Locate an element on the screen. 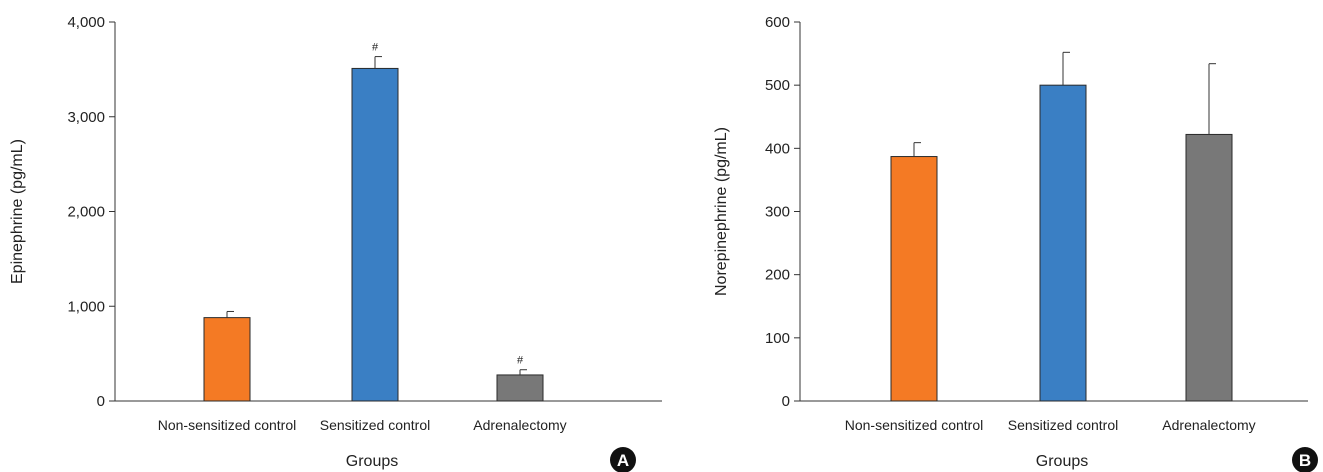  panel-letter: A is located at coordinates (623, 460).